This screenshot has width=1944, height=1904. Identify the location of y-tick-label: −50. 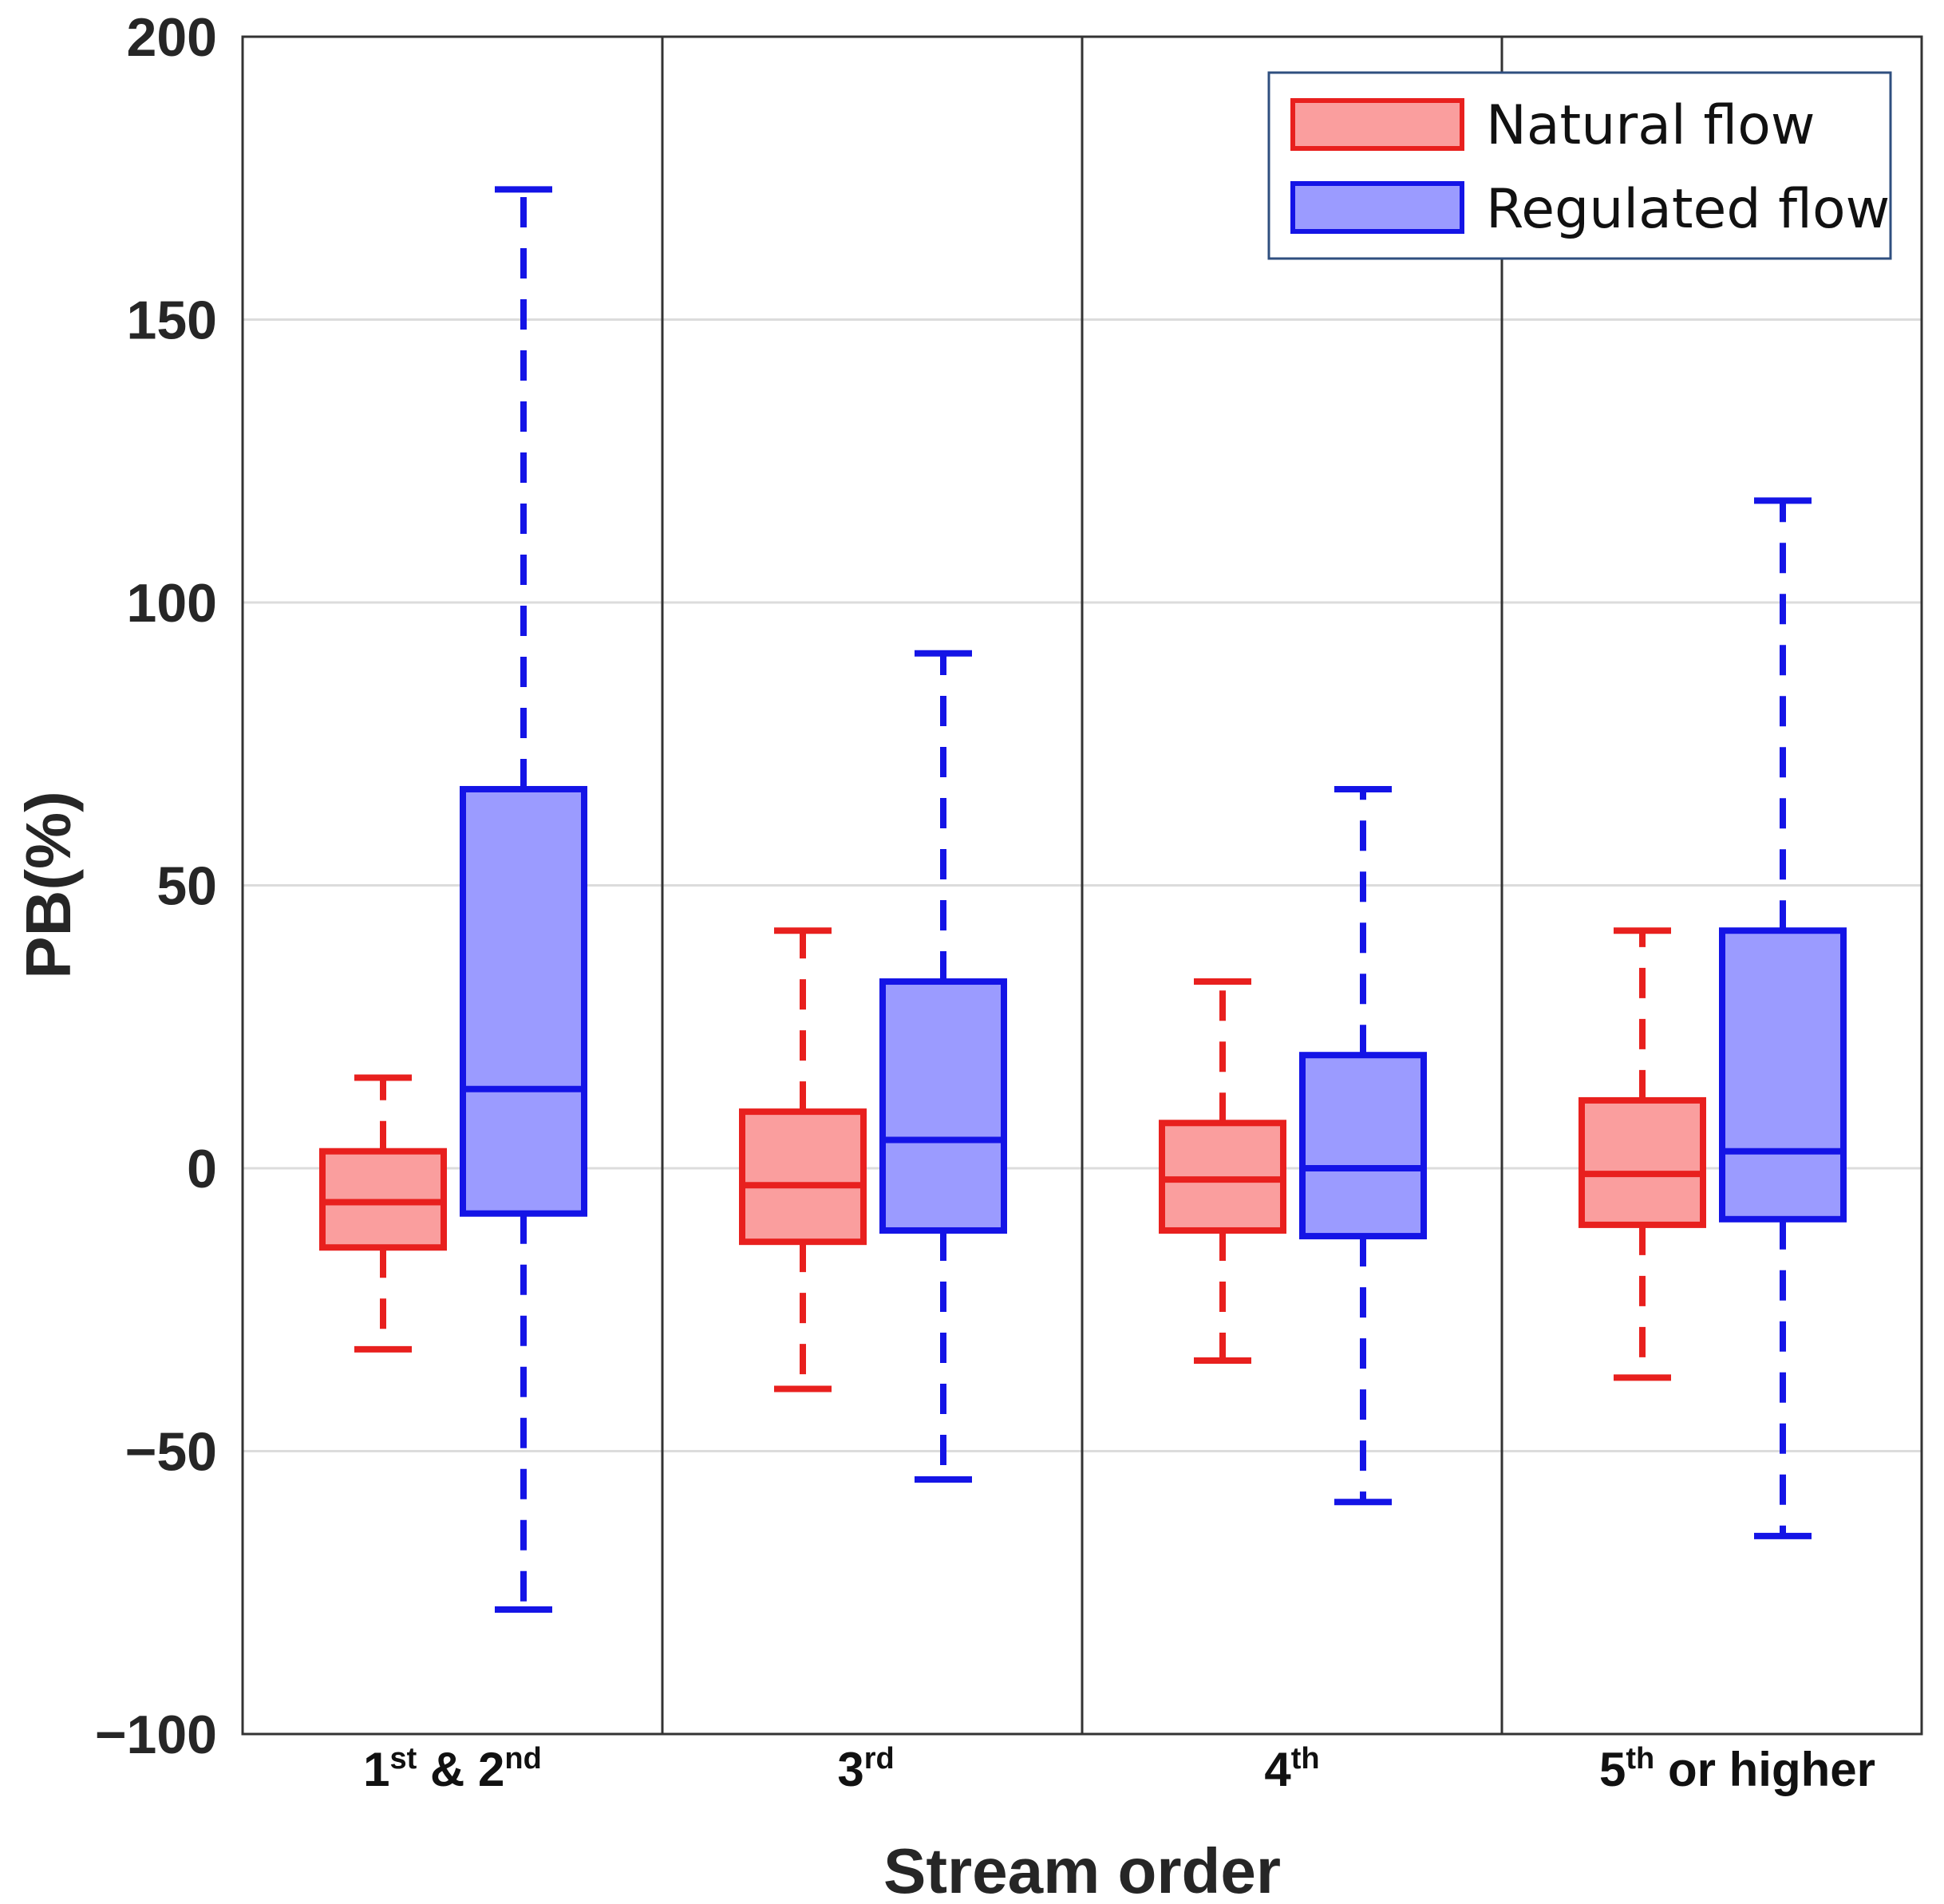
(171, 1452).